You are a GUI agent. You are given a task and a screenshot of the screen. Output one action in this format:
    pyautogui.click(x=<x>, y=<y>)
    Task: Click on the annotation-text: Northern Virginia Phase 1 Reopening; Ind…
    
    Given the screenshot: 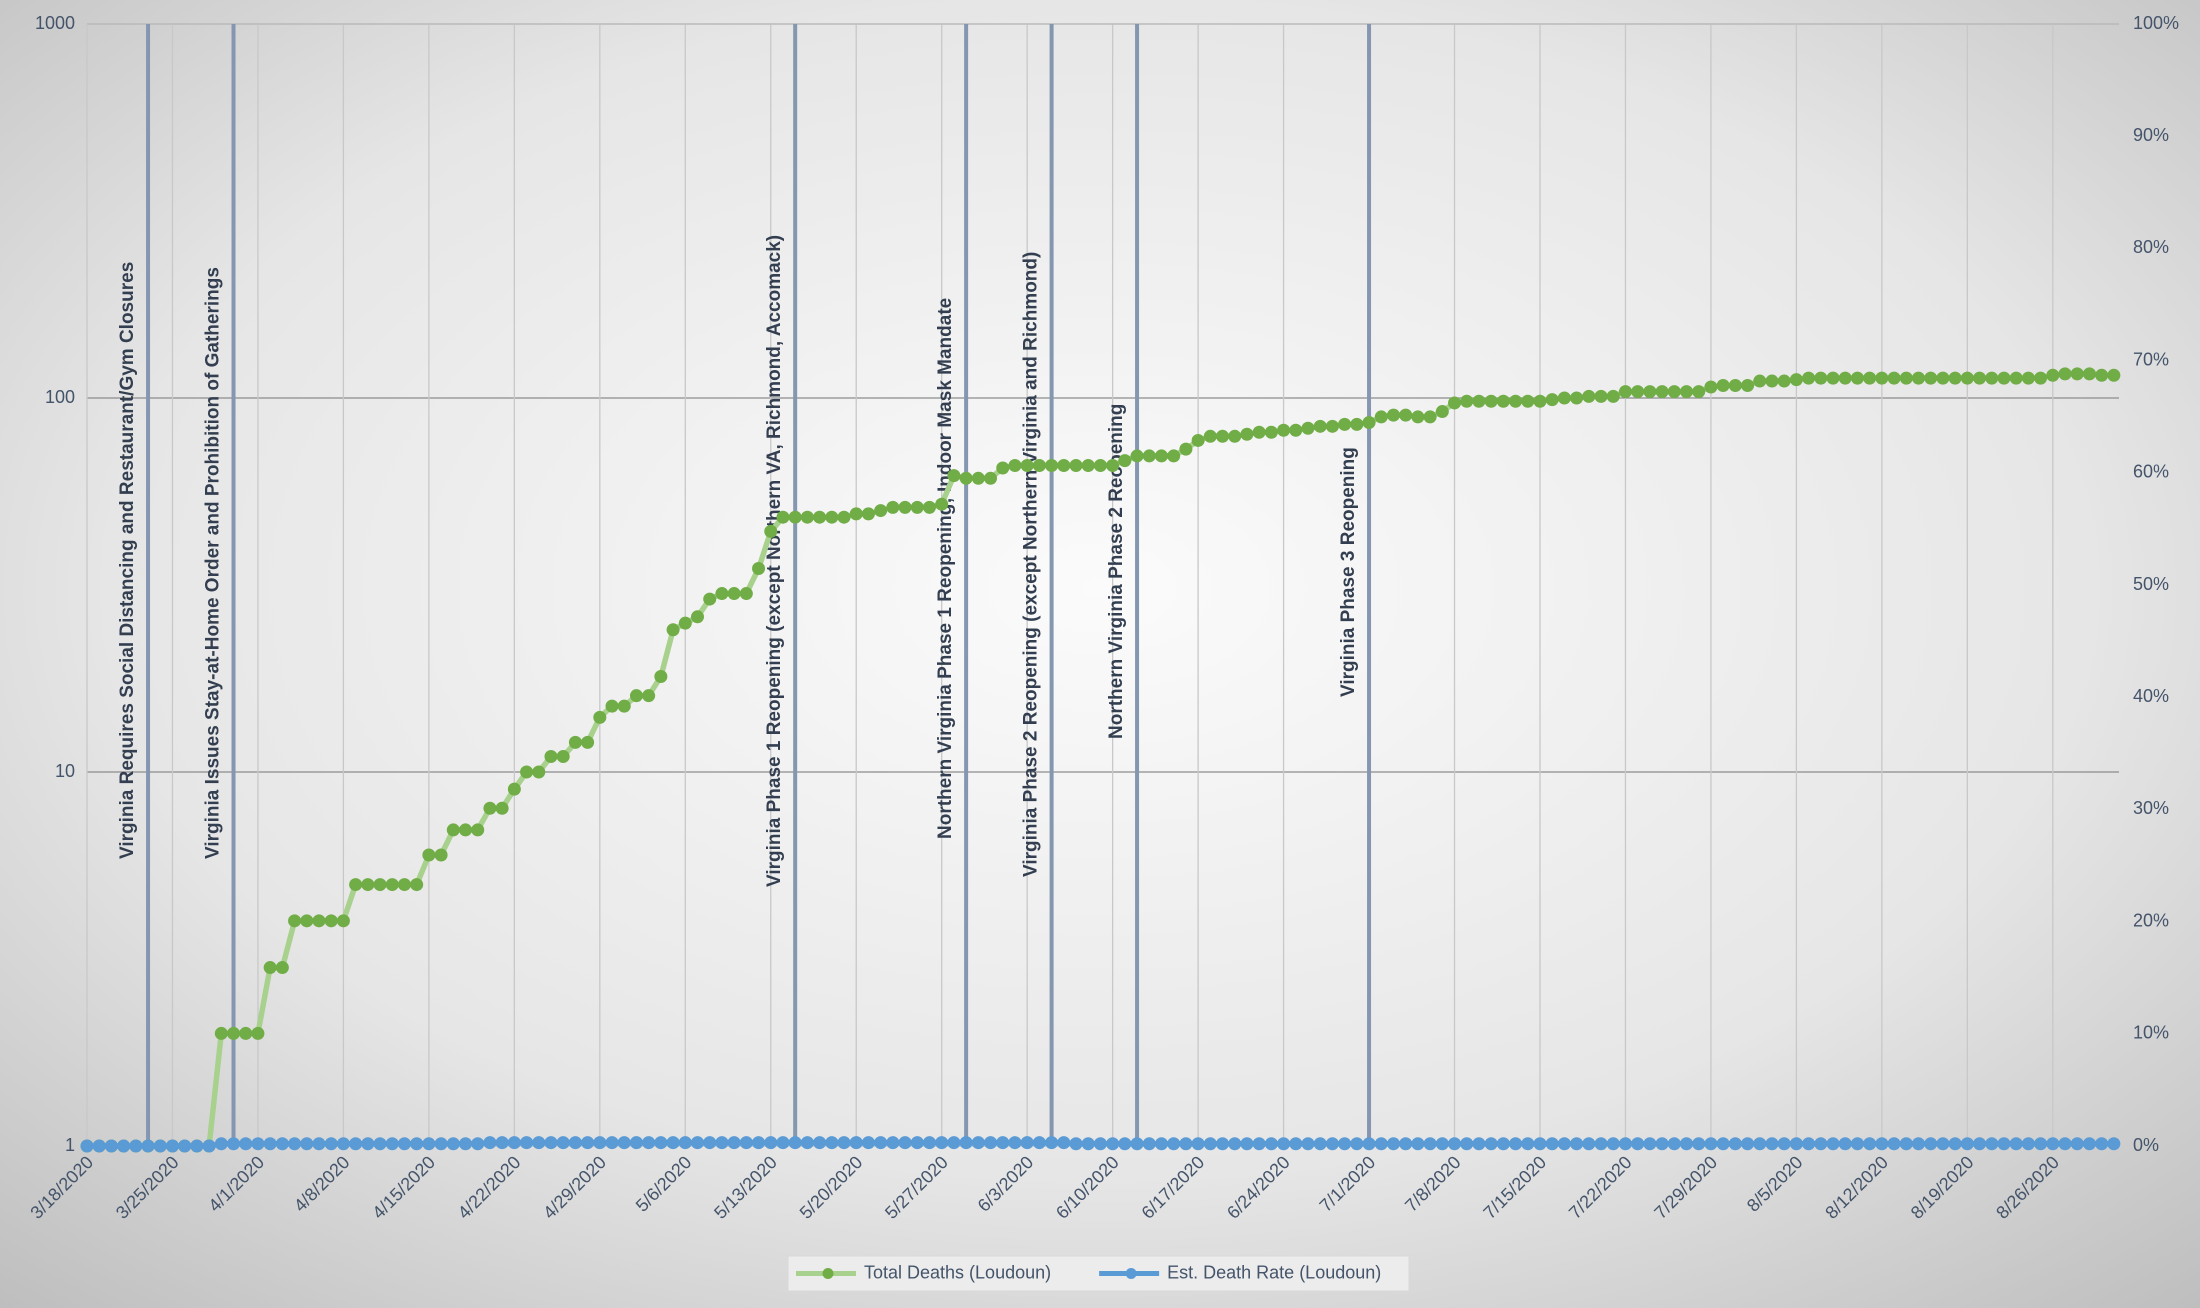 What is the action you would take?
    pyautogui.click(x=945, y=568)
    